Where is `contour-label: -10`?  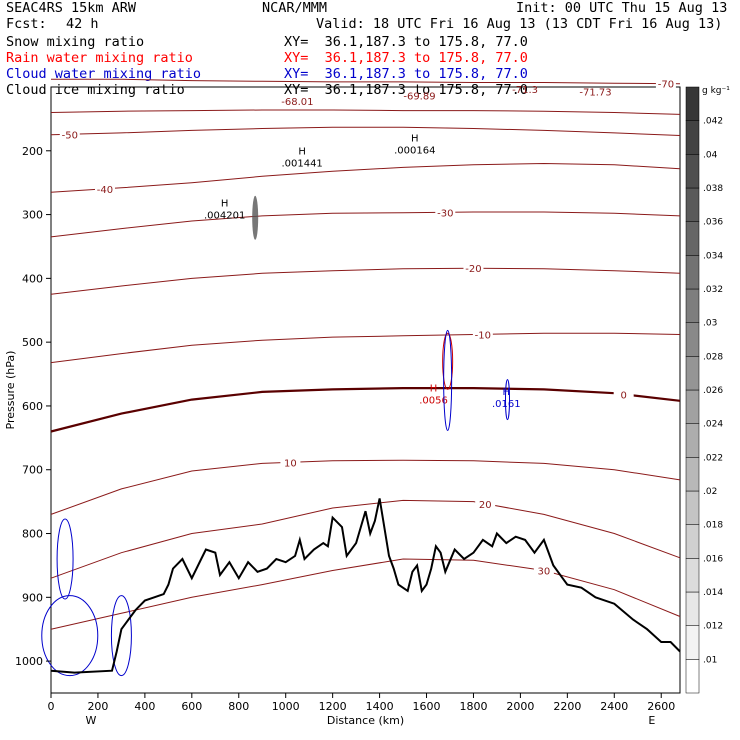
contour-label: -10 is located at coordinates (483, 335).